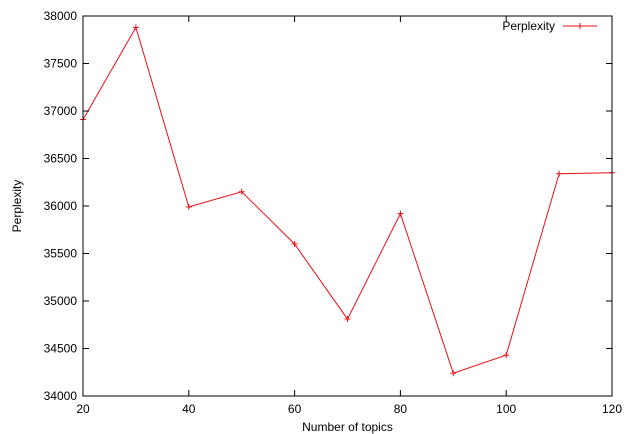 The height and width of the screenshot is (434, 631). What do you see at coordinates (61, 349) in the screenshot?
I see `y-tick-label-34500: 34500` at bounding box center [61, 349].